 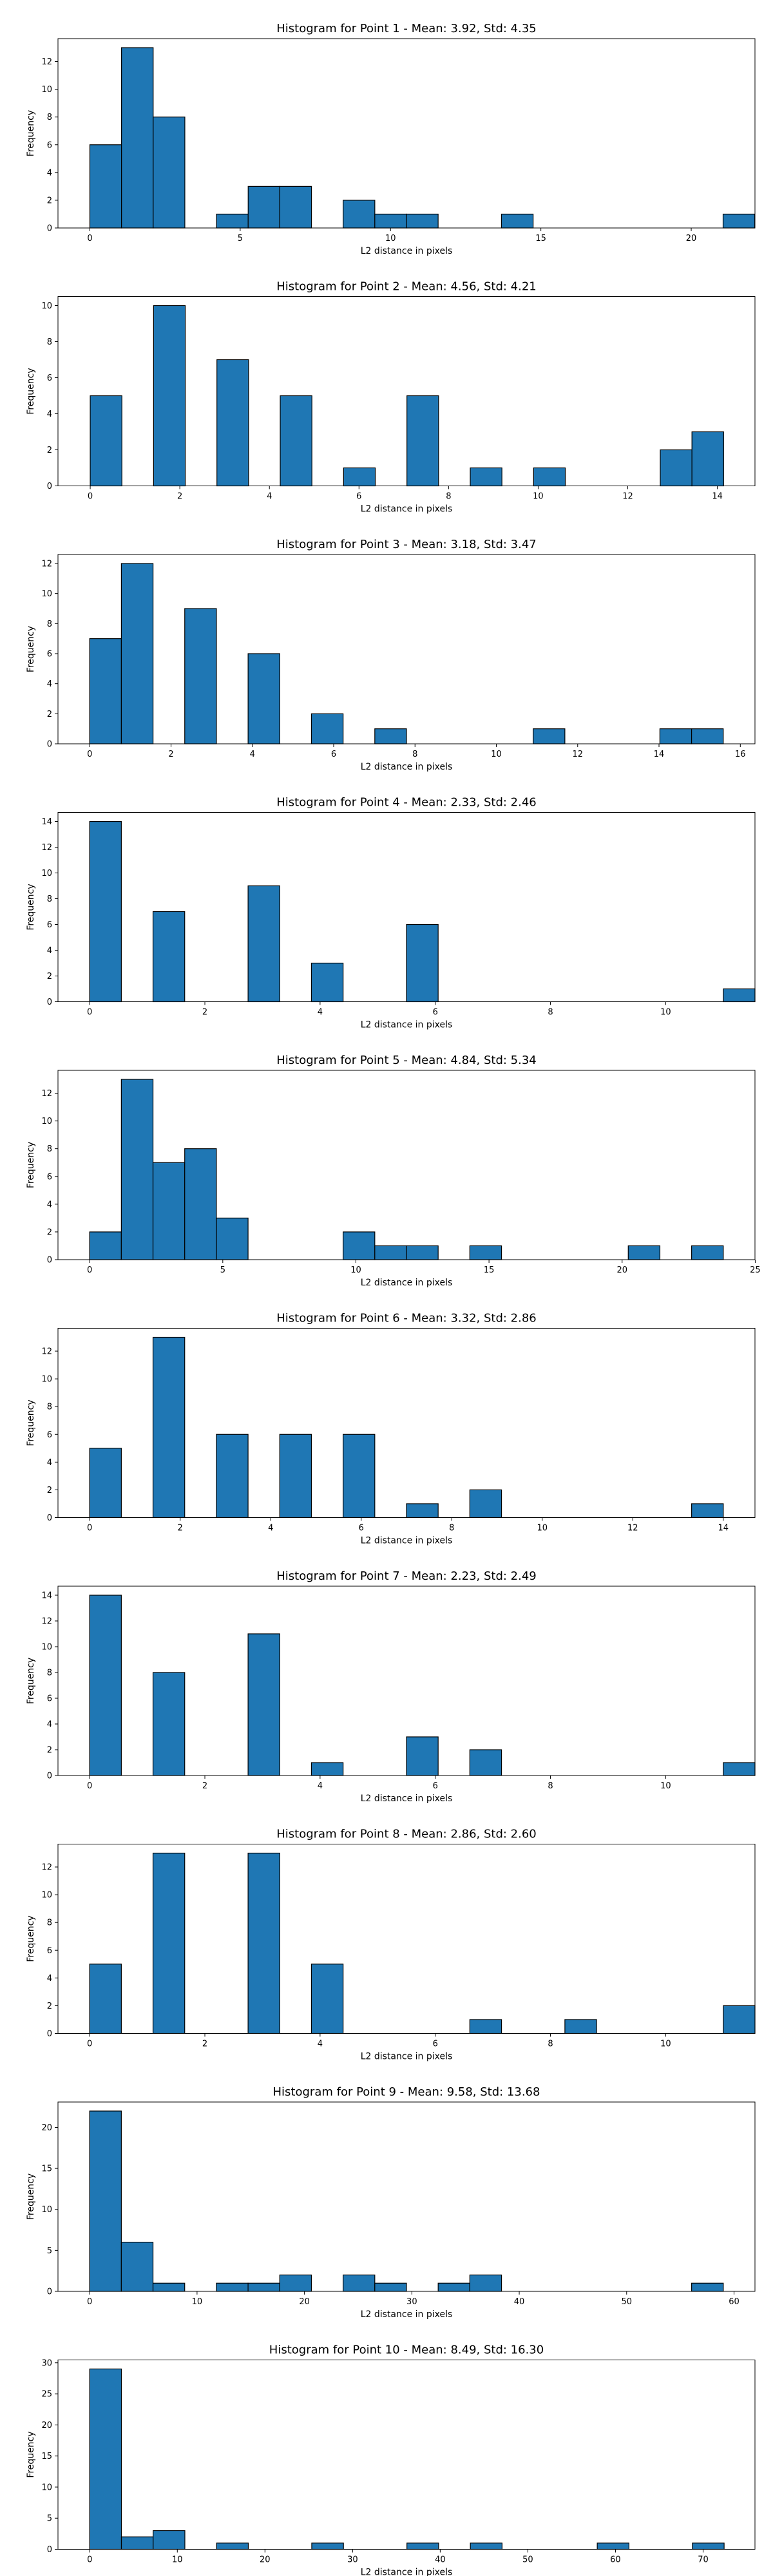 What do you see at coordinates (50, 342) in the screenshot?
I see `y-tick-label: 8` at bounding box center [50, 342].